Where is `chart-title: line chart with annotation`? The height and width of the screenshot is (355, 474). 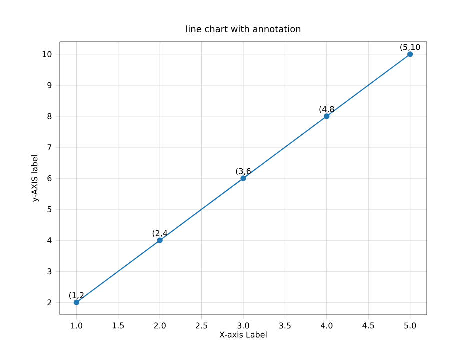
chart-title: line chart with annotation is located at coordinates (243, 29).